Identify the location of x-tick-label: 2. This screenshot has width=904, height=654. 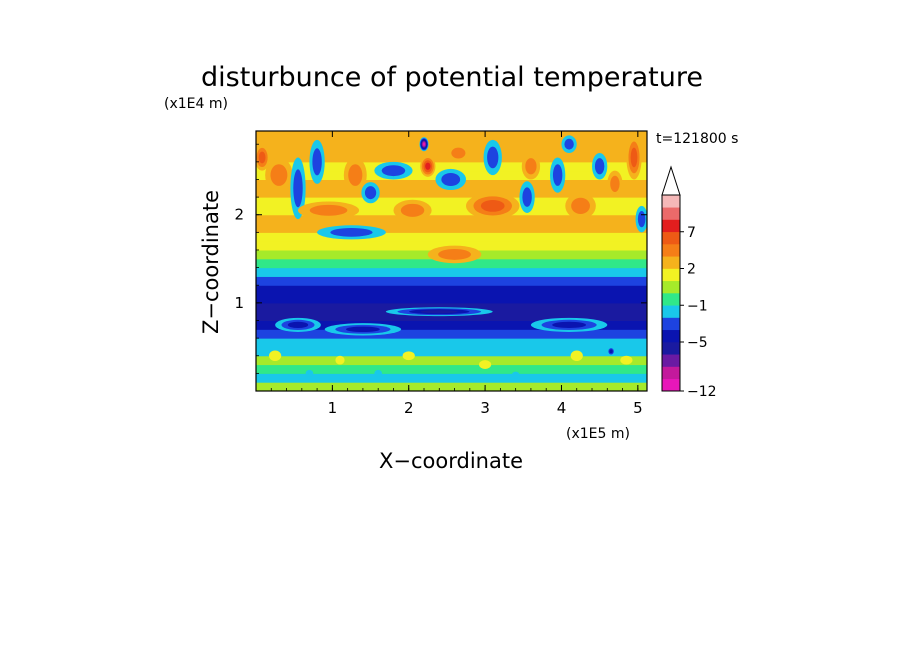
(409, 408).